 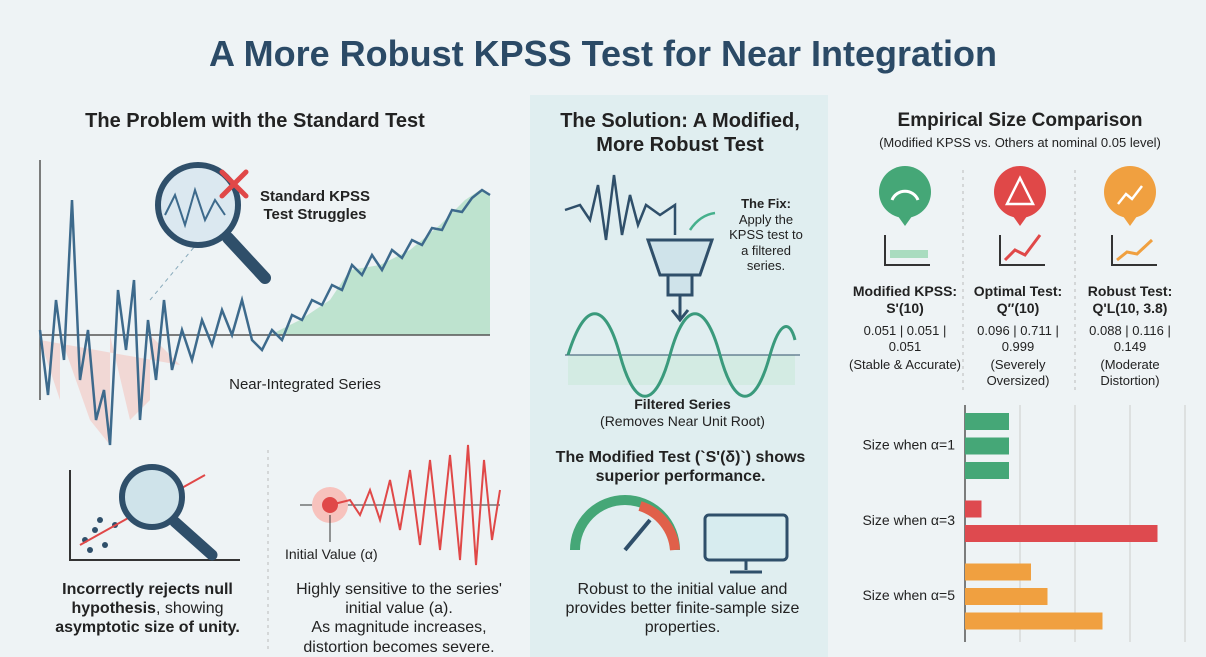 I want to click on initial-value-label: Initial Value (α), so click(x=331, y=554).